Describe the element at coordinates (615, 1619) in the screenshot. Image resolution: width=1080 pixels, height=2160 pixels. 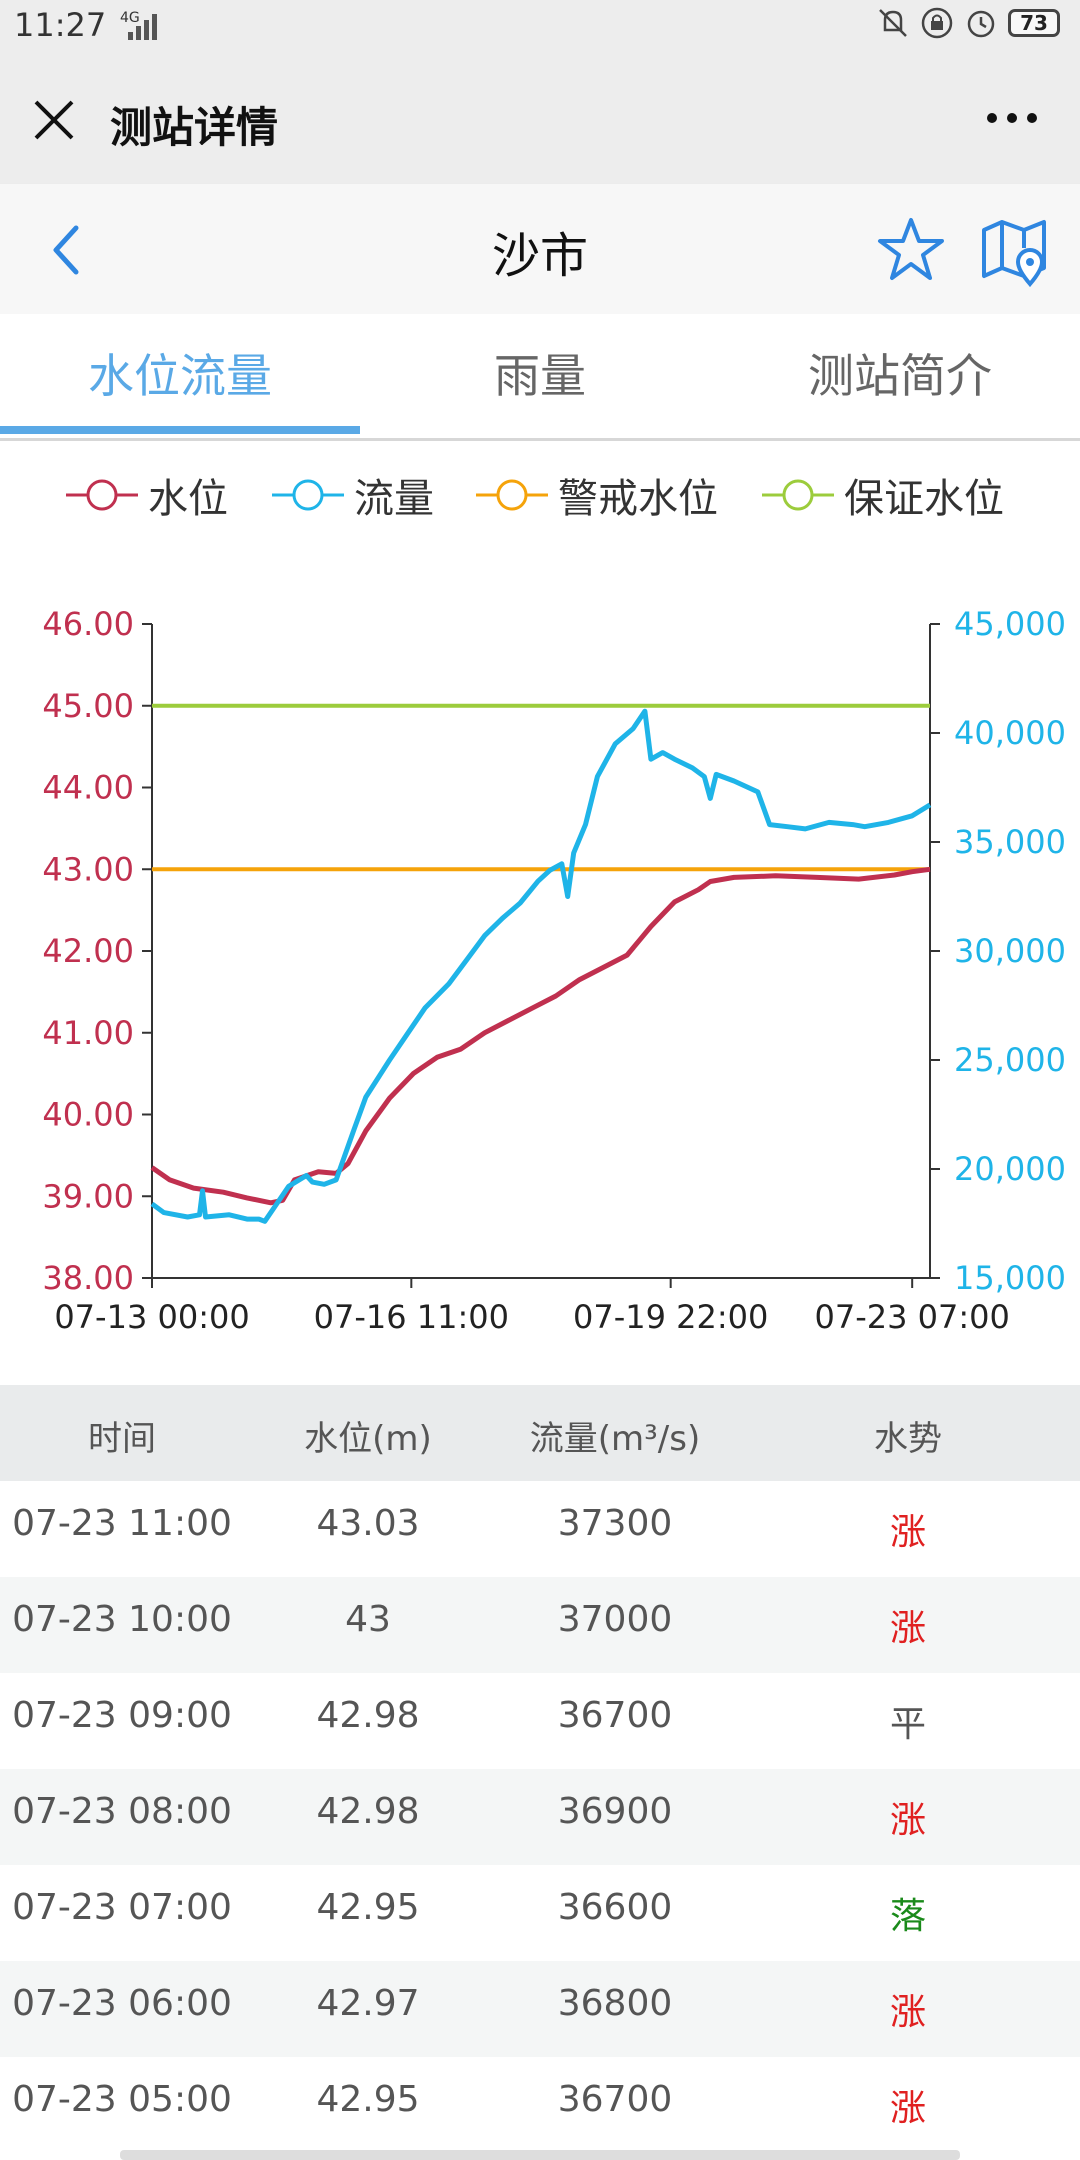
I see `cell-flow: 37000` at that location.